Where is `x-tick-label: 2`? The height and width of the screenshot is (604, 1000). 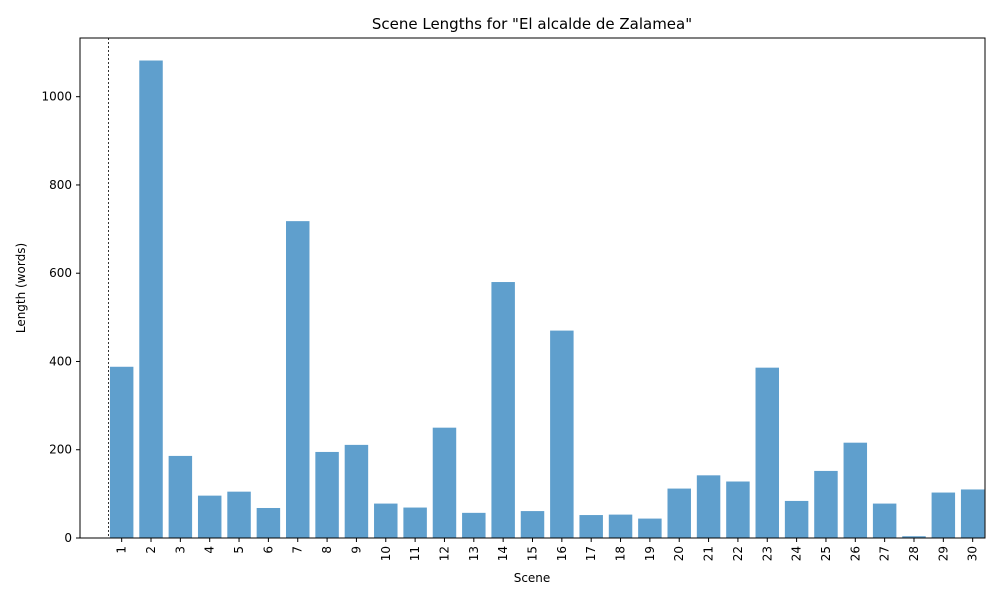
x-tick-label: 2 is located at coordinates (151, 550).